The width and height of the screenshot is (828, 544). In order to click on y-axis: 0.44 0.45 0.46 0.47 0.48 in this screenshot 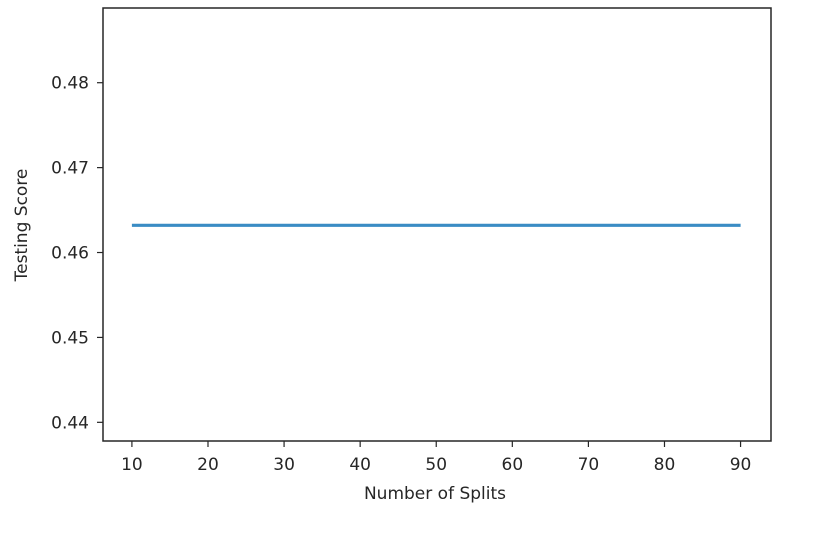, I will do `click(77, 253)`.